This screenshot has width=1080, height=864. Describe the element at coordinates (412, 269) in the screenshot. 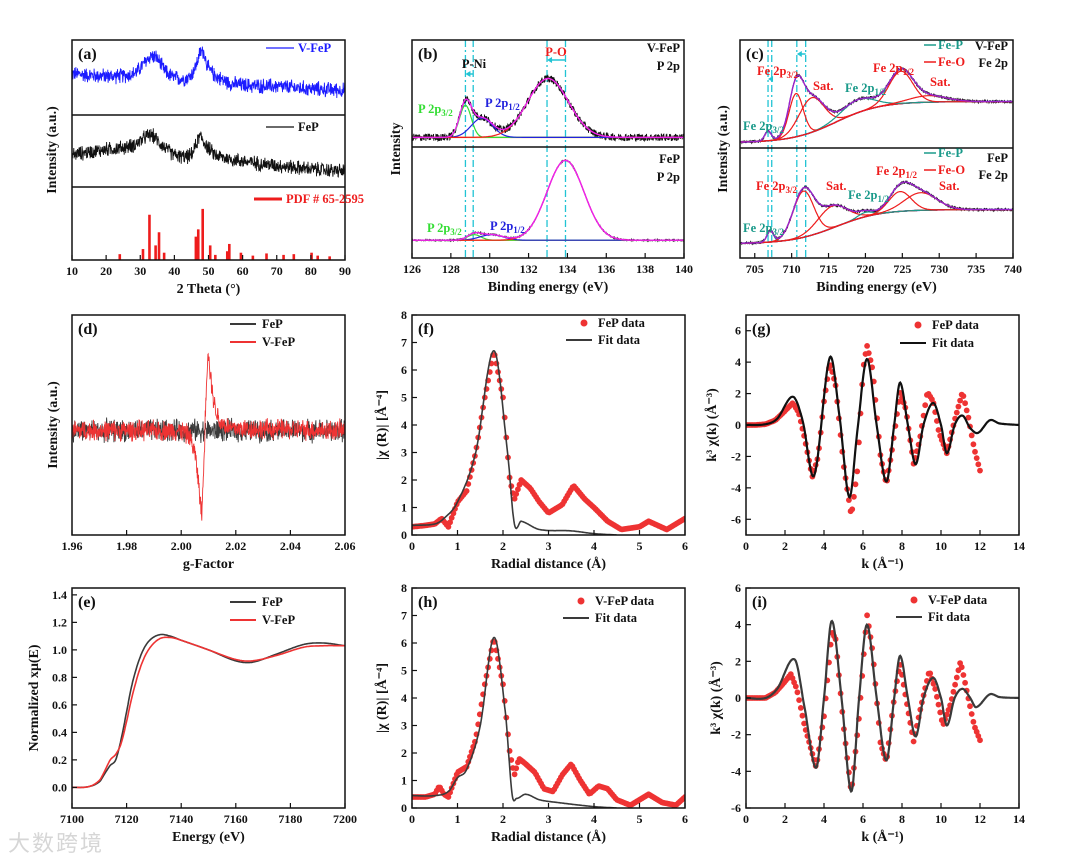

I see `x-tick-label: 126` at that location.